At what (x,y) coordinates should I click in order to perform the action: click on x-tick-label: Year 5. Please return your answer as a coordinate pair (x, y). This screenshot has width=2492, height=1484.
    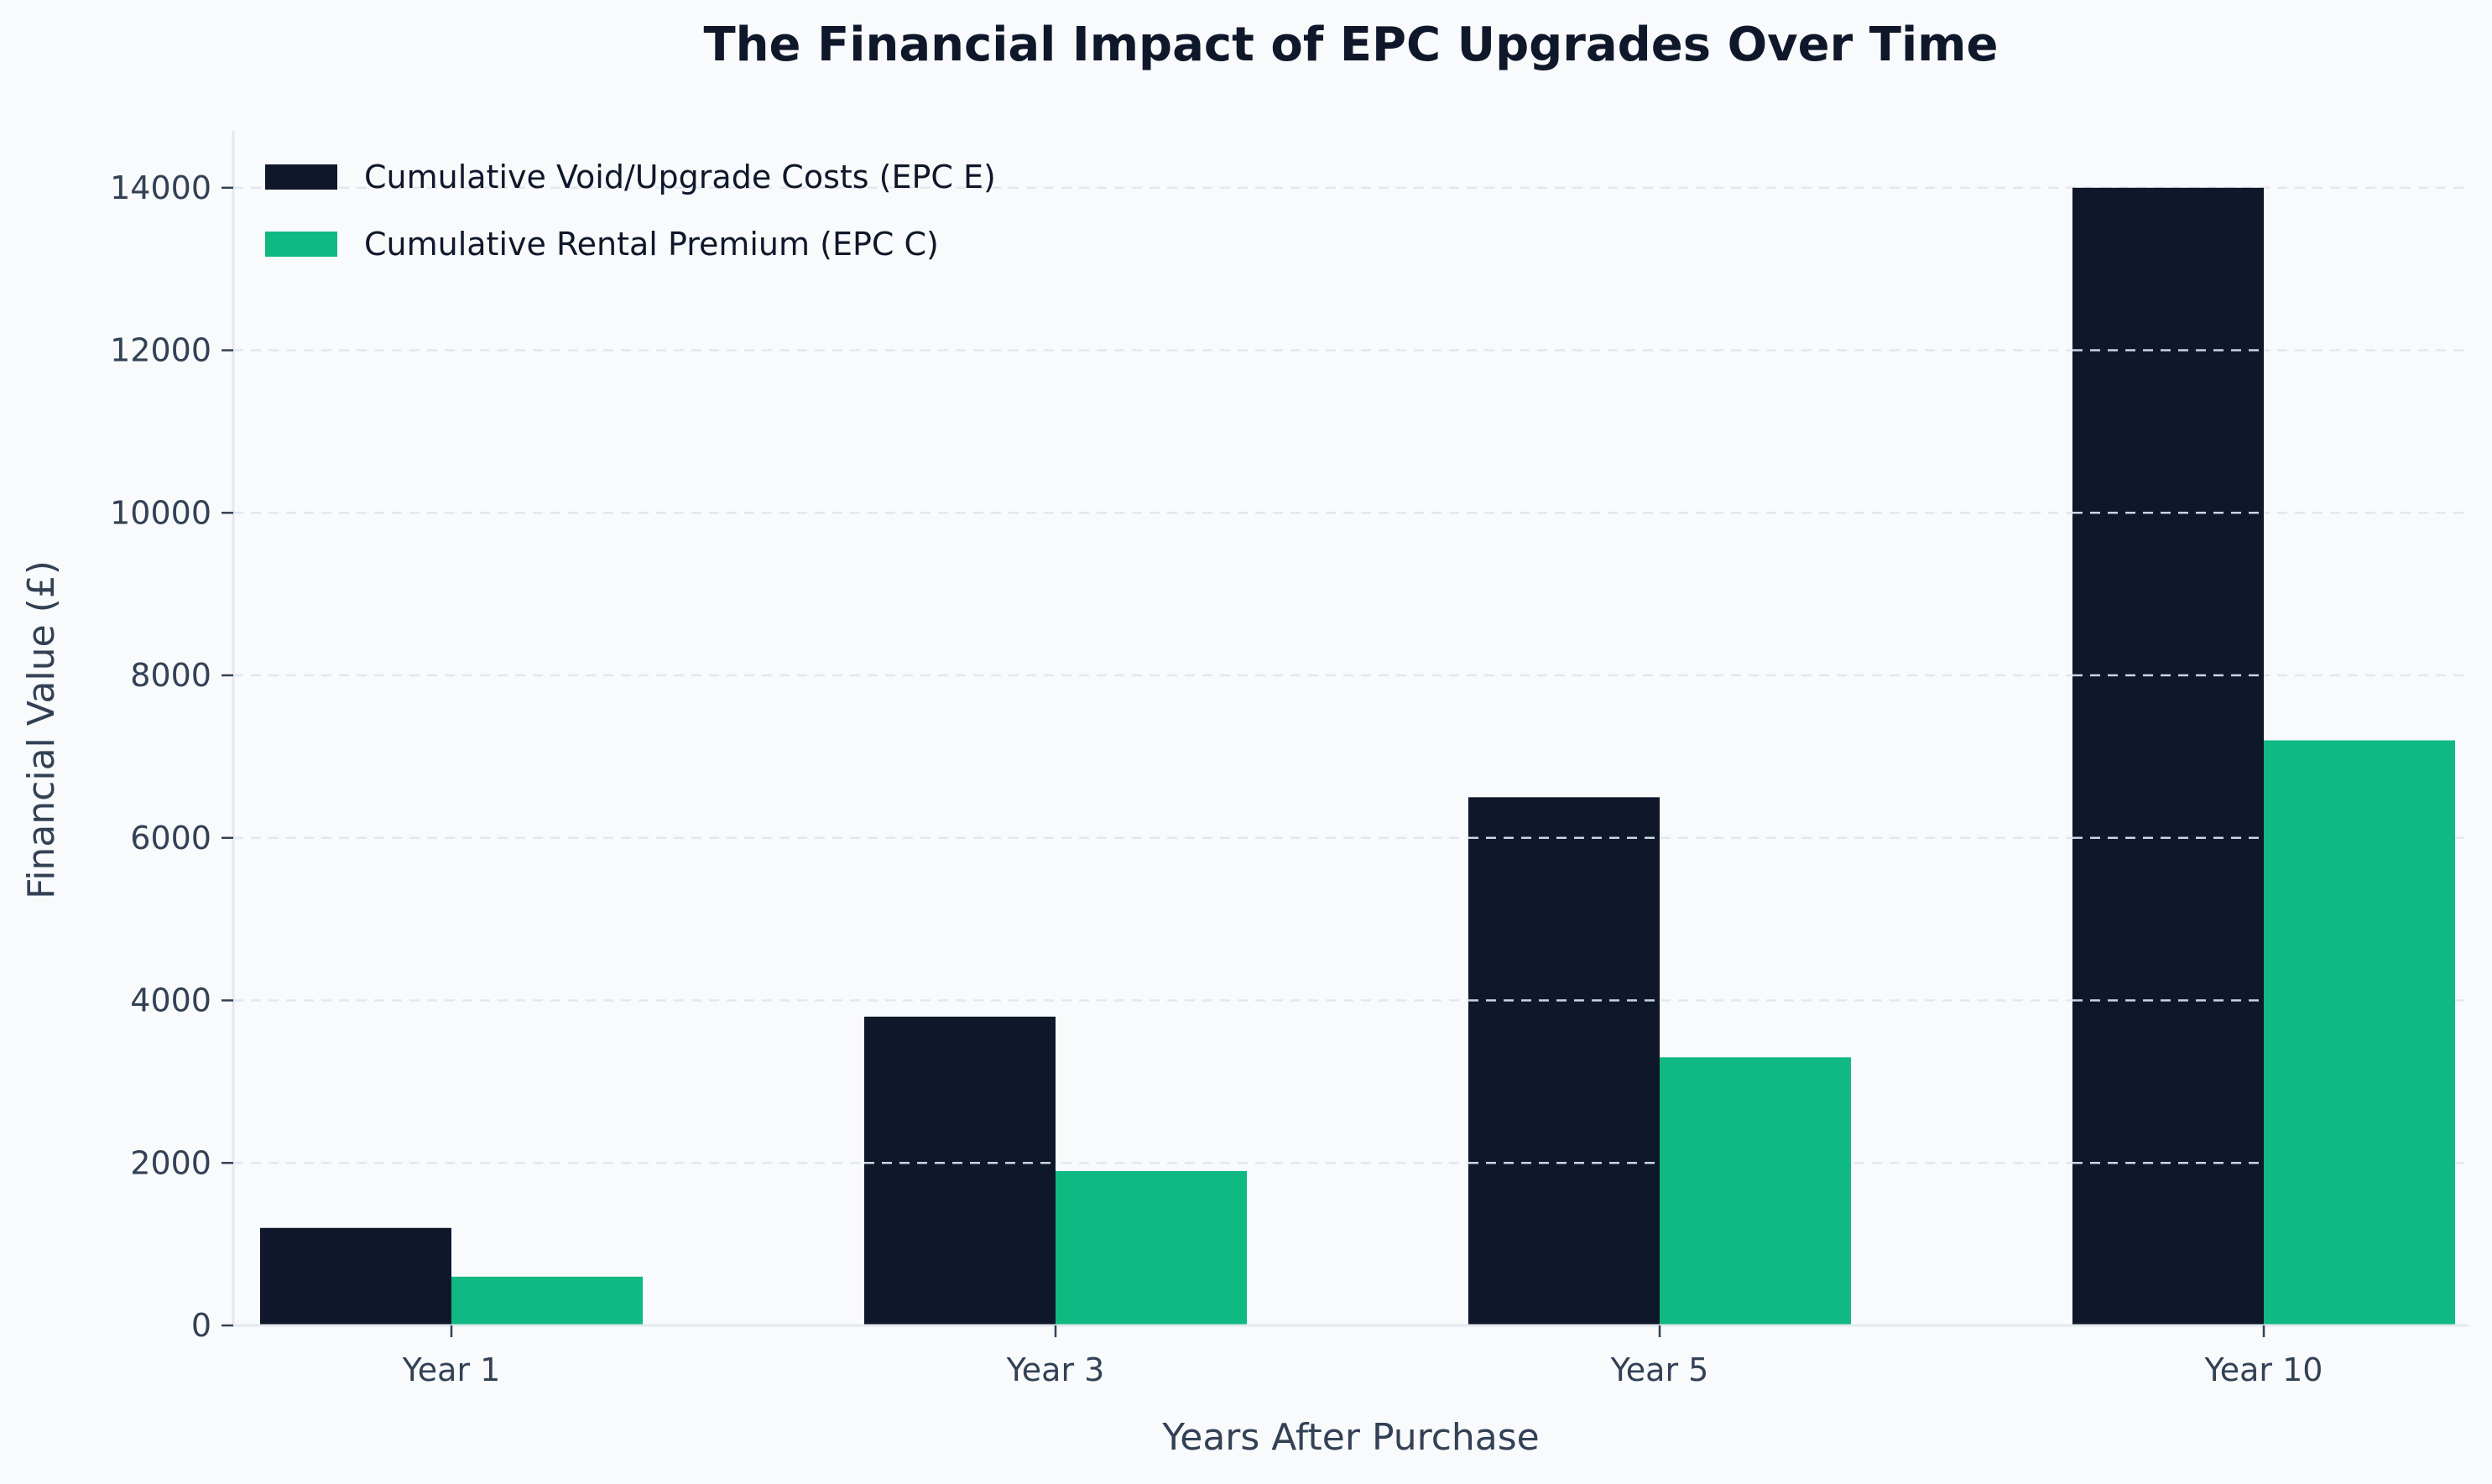
    Looking at the image, I should click on (1660, 1369).